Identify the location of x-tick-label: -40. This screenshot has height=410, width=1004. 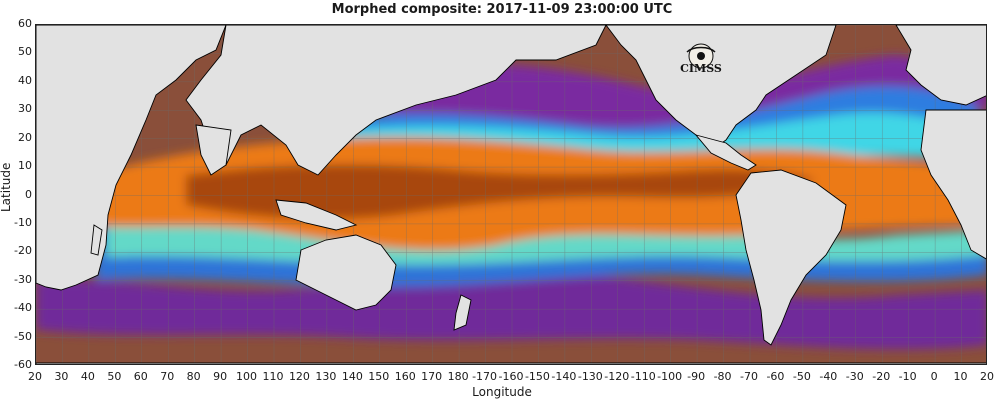
(828, 376).